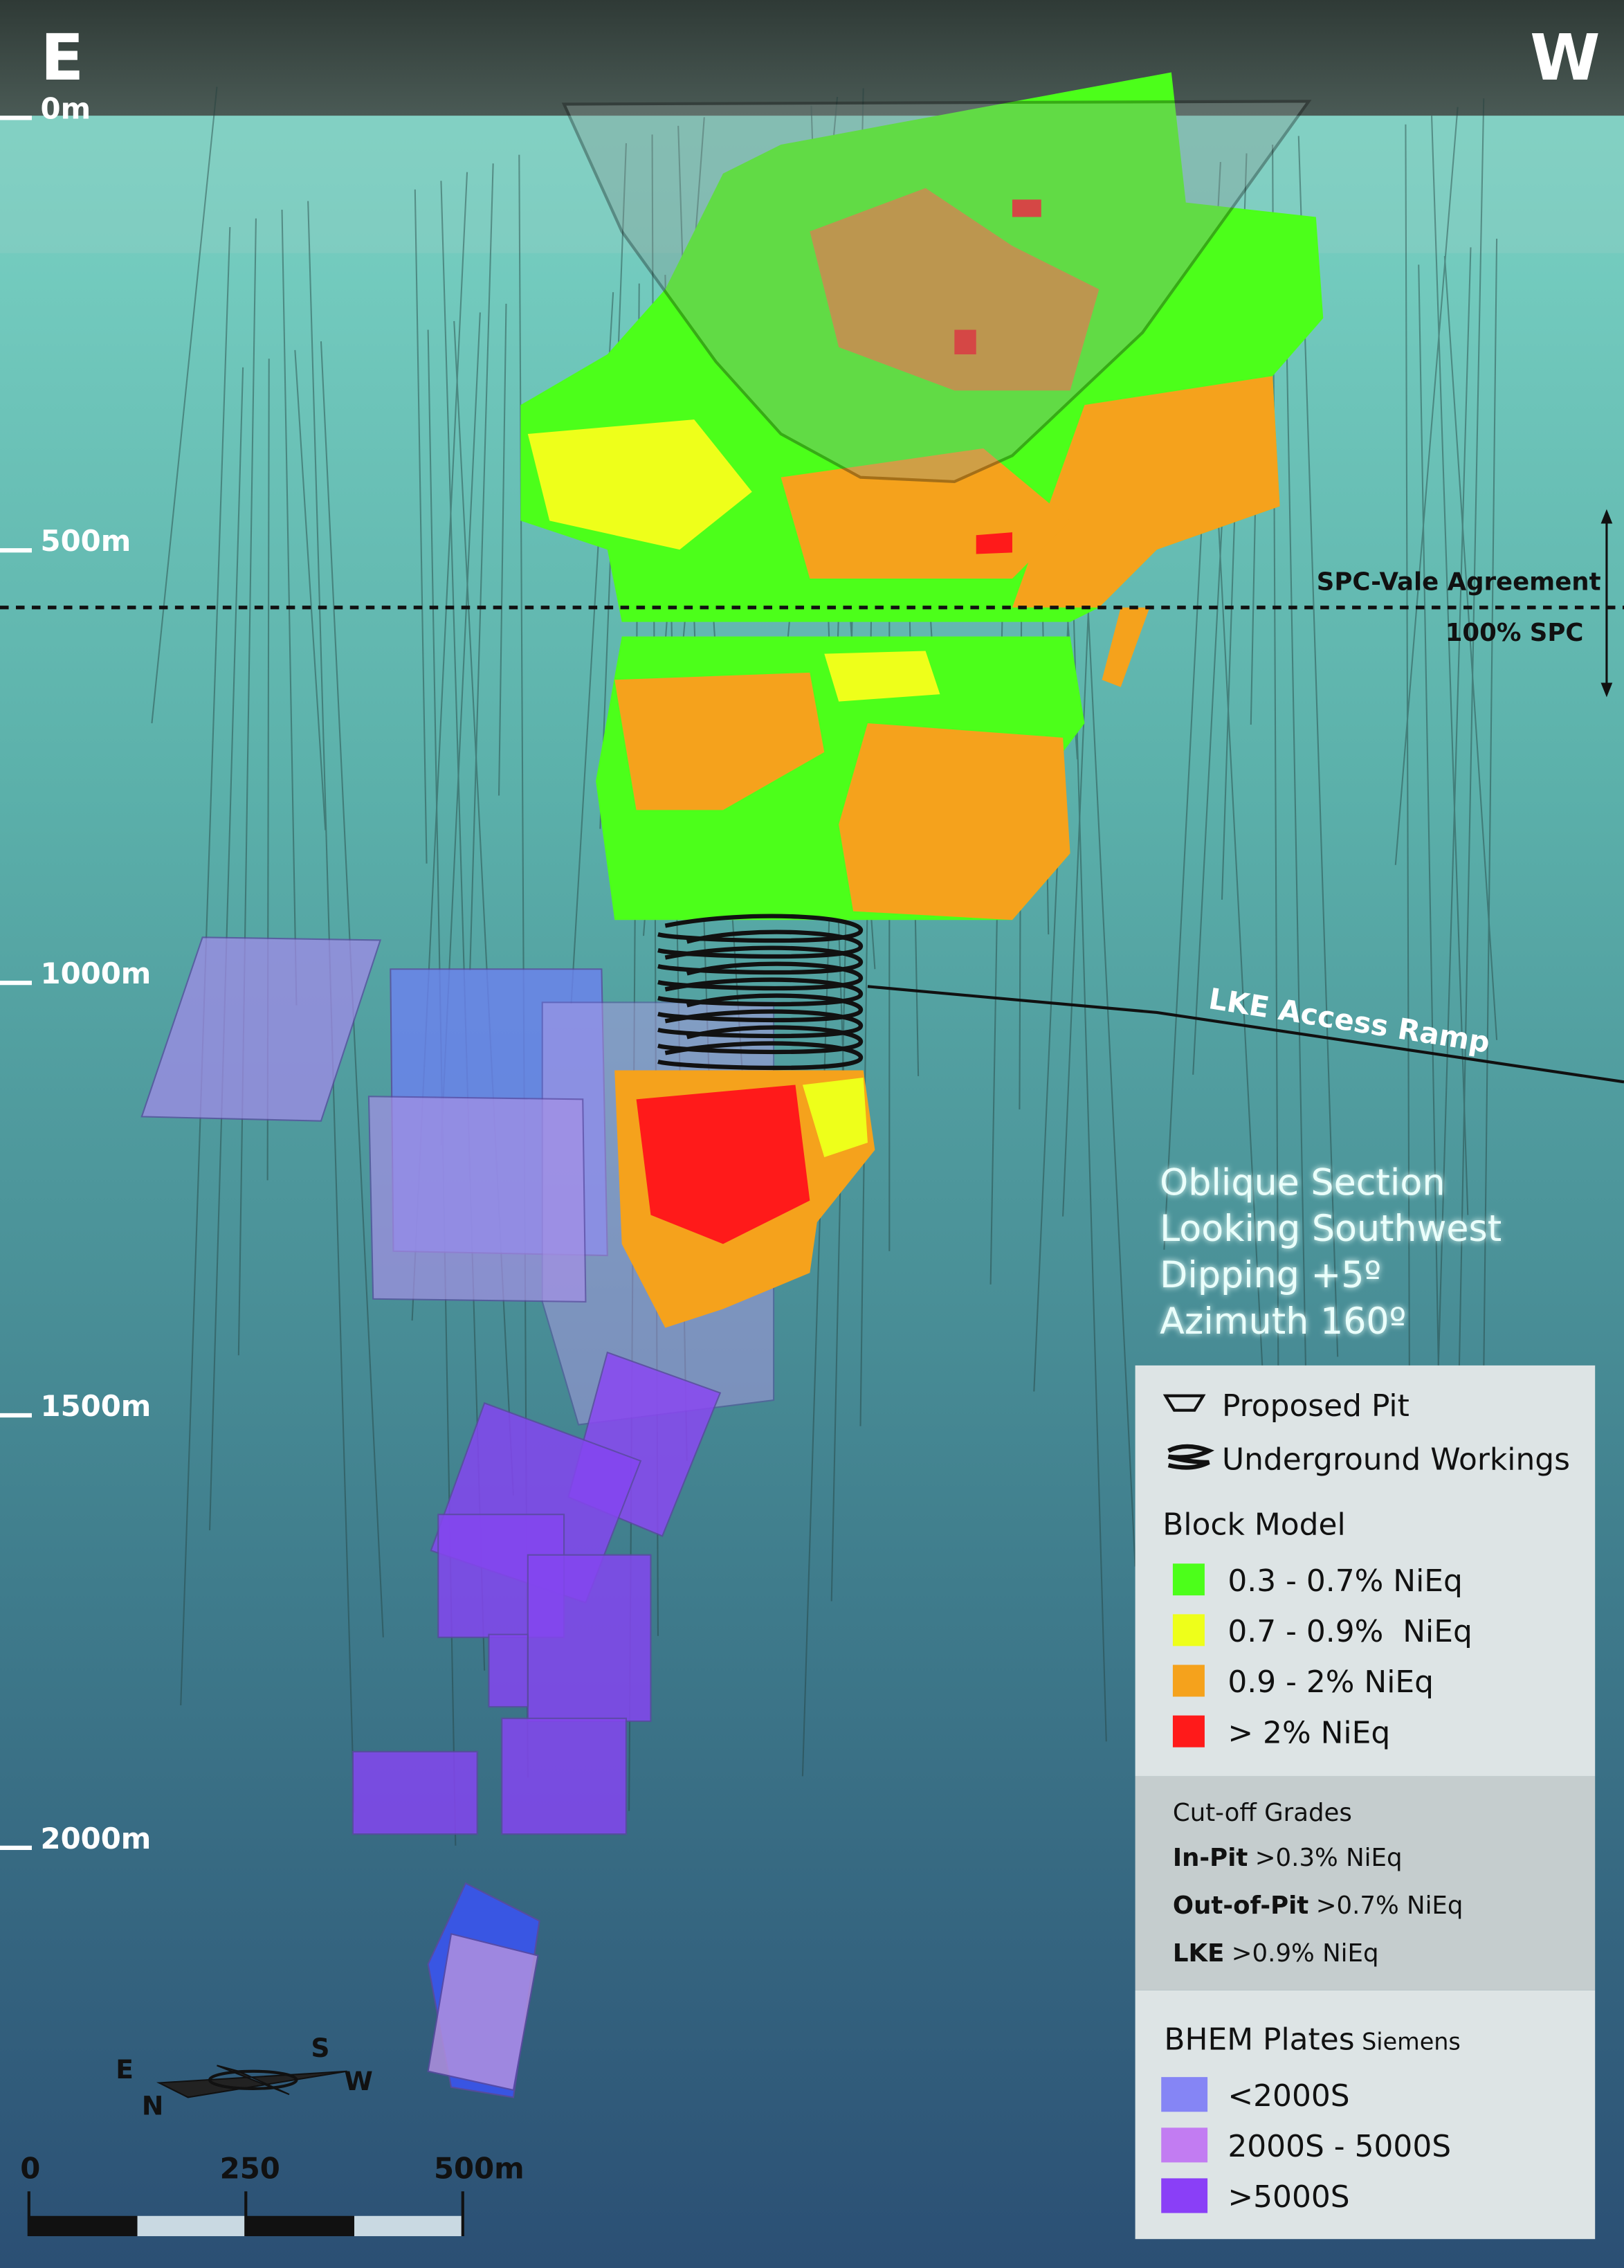  I want to click on legend-label: 0.7 - 0.9% NiEq, so click(1350, 1632).